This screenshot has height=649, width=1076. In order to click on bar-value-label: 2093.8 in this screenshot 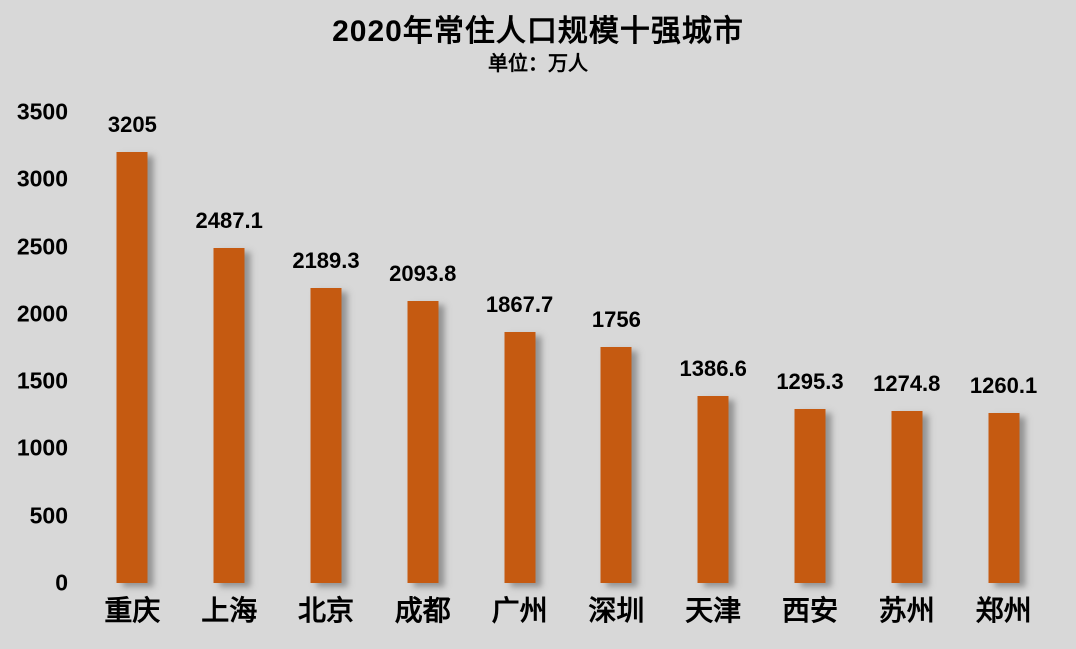, I will do `click(423, 273)`.